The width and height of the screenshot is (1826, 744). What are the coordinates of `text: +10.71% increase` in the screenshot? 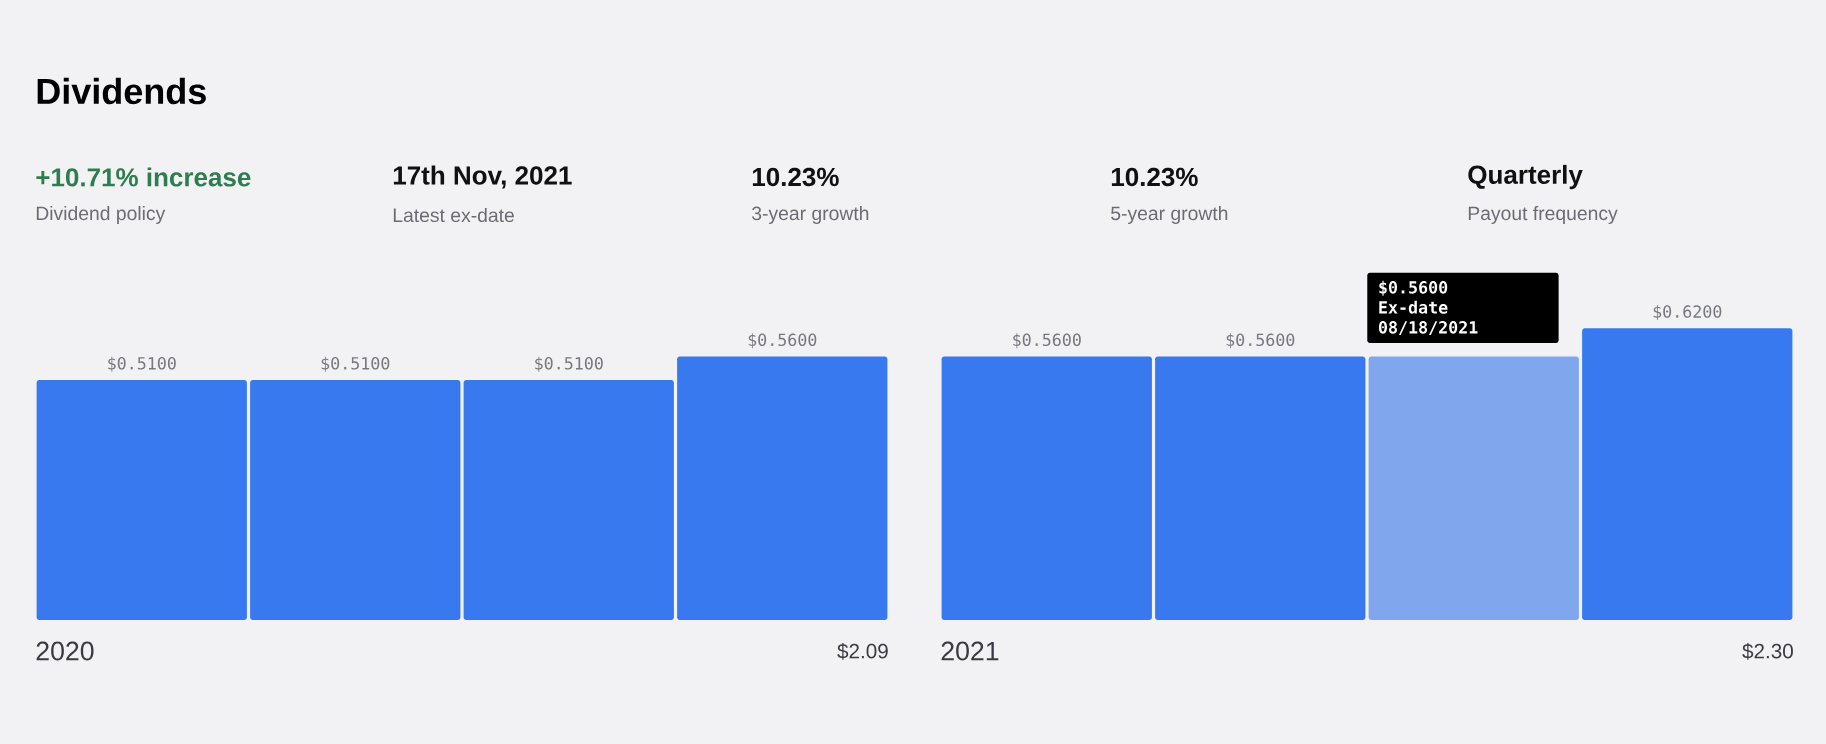 It's located at (143, 177).